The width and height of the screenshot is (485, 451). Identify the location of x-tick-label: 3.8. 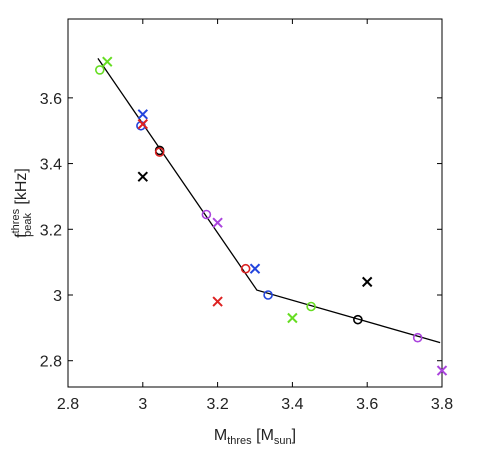
(442, 404).